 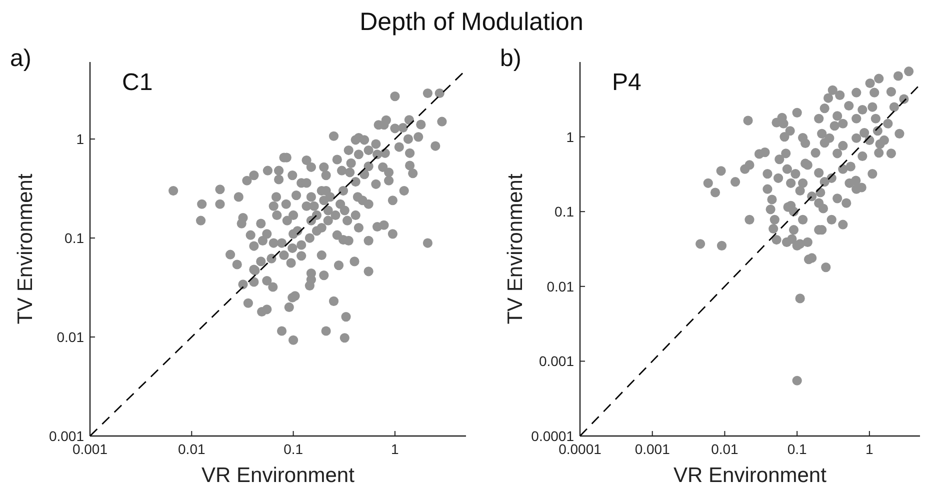 What do you see at coordinates (627, 82) in the screenshot?
I see `annotation: P4` at bounding box center [627, 82].